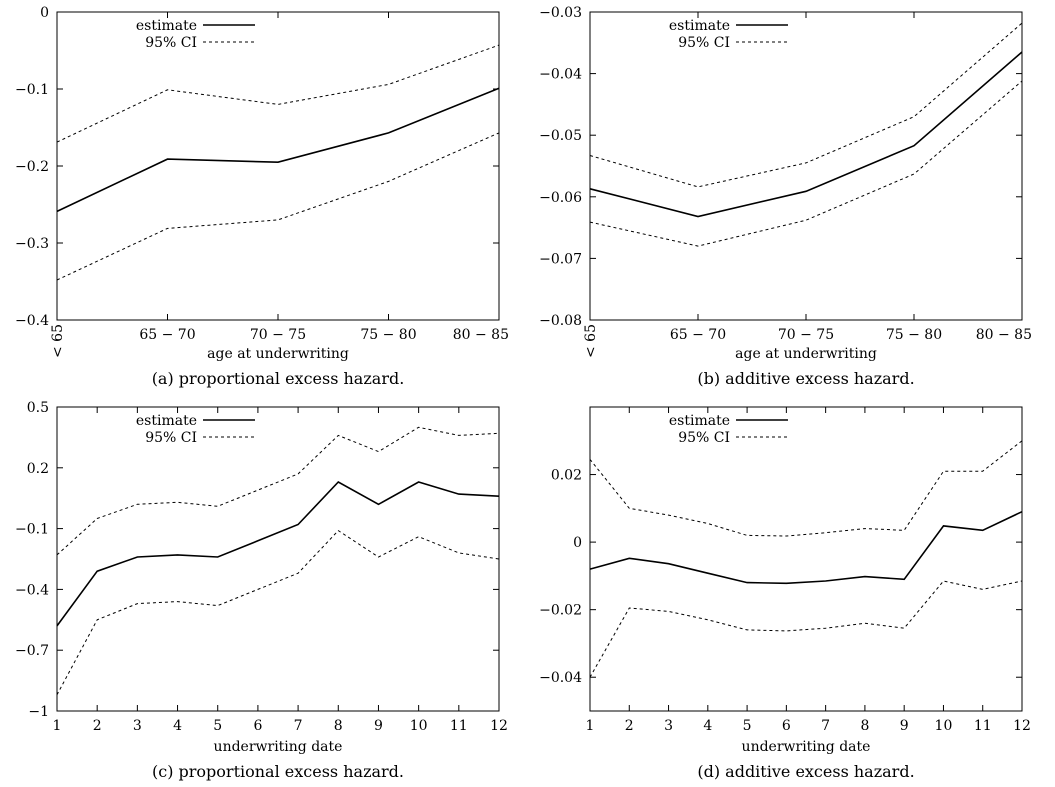 The width and height of the screenshot is (1055, 787). What do you see at coordinates (560, 321) in the screenshot?
I see `y-tick-label: −0.08` at bounding box center [560, 321].